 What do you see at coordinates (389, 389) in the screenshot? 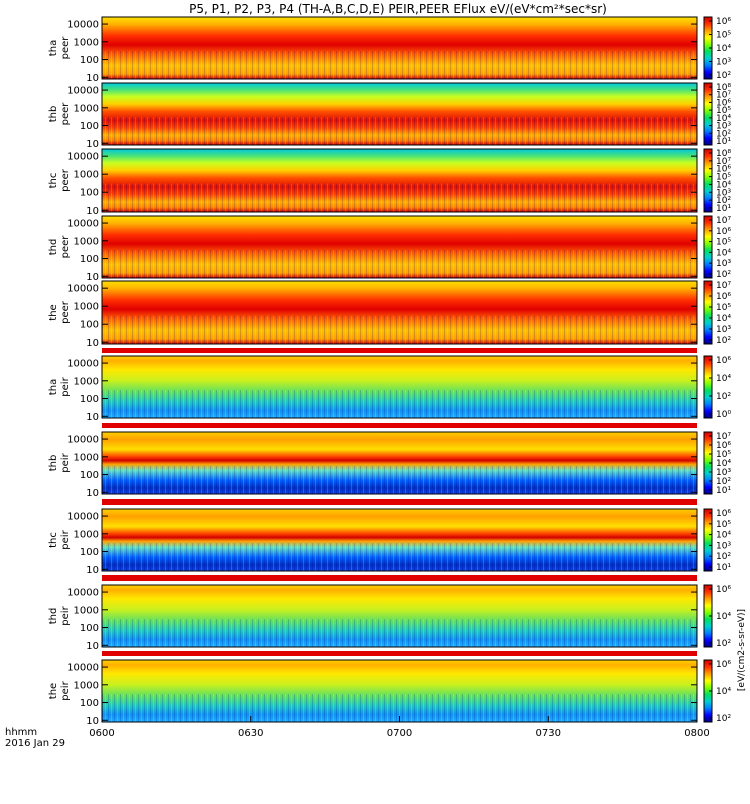
I see `panel-tha-peir: 10000 1000 100 10 tha peir 10⁶ 10⁴ 10² 10⁰` at bounding box center [389, 389].